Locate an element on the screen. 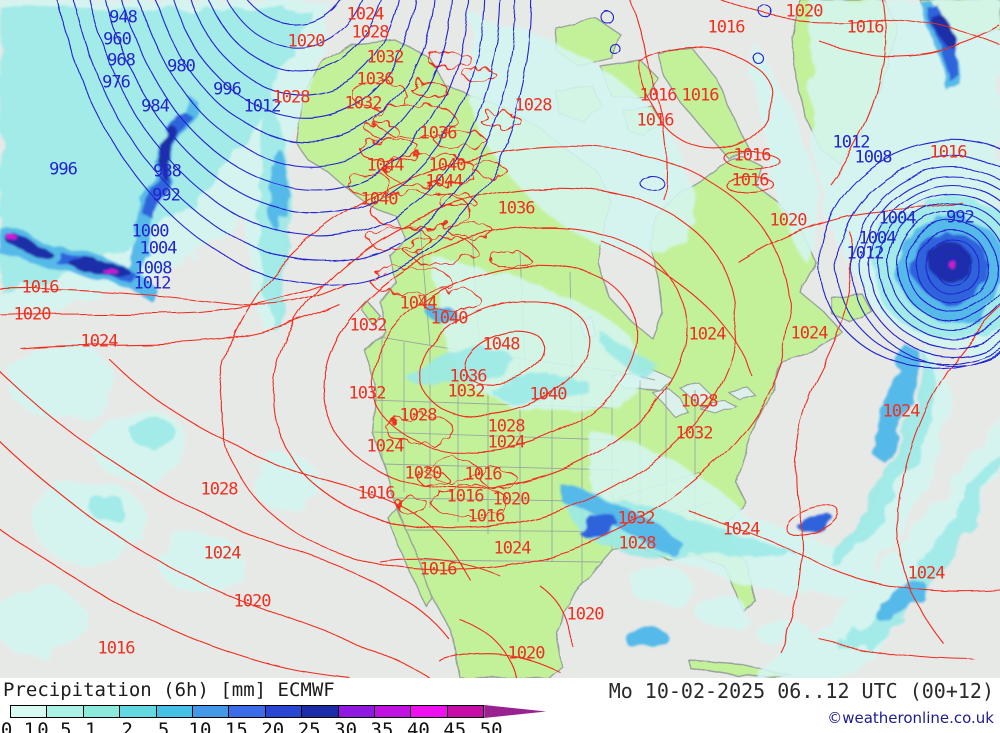 The width and height of the screenshot is (1000, 733). scale-overflow-arrow is located at coordinates (515, 711).